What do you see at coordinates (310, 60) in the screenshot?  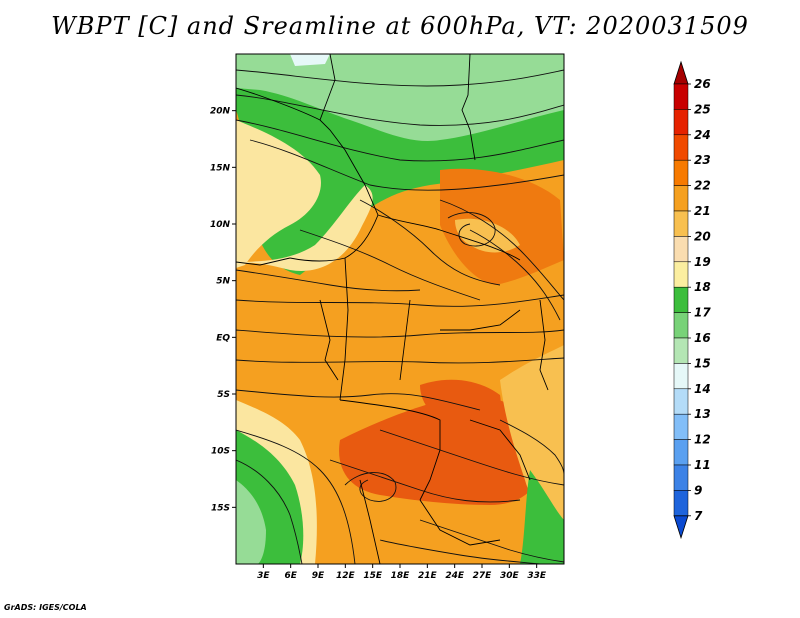 I see `wbpt-cool-patch` at bounding box center [310, 60].